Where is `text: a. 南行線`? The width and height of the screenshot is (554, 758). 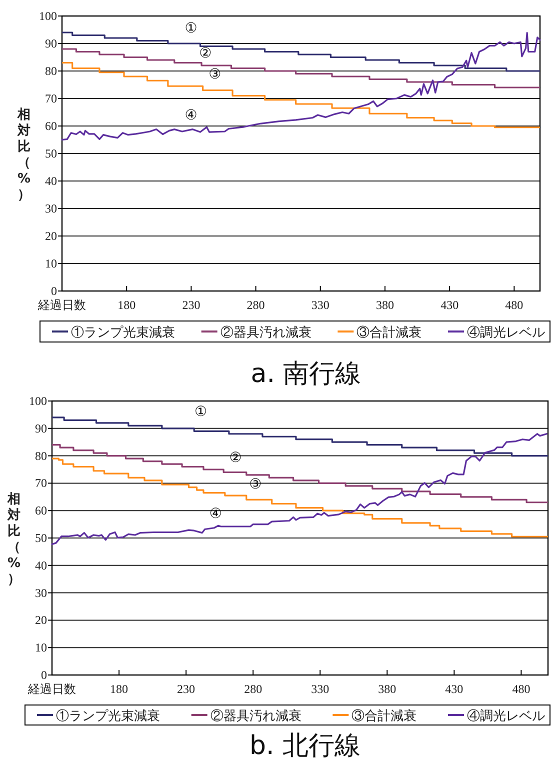 text: a. 南行線 is located at coordinates (306, 374).